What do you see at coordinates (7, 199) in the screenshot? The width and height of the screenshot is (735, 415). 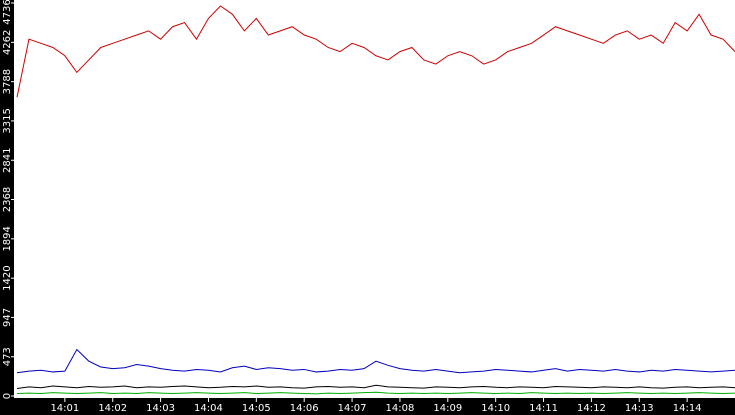 I see `y-tick-label: 2368` at bounding box center [7, 199].